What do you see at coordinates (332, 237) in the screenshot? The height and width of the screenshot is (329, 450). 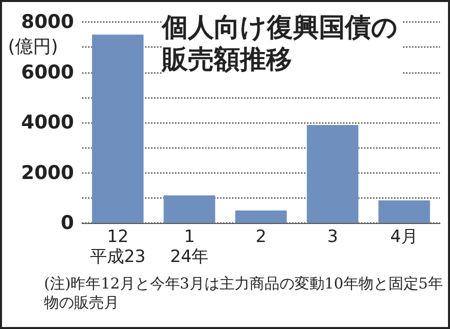 I see `x-tick-label: 3` at bounding box center [332, 237].